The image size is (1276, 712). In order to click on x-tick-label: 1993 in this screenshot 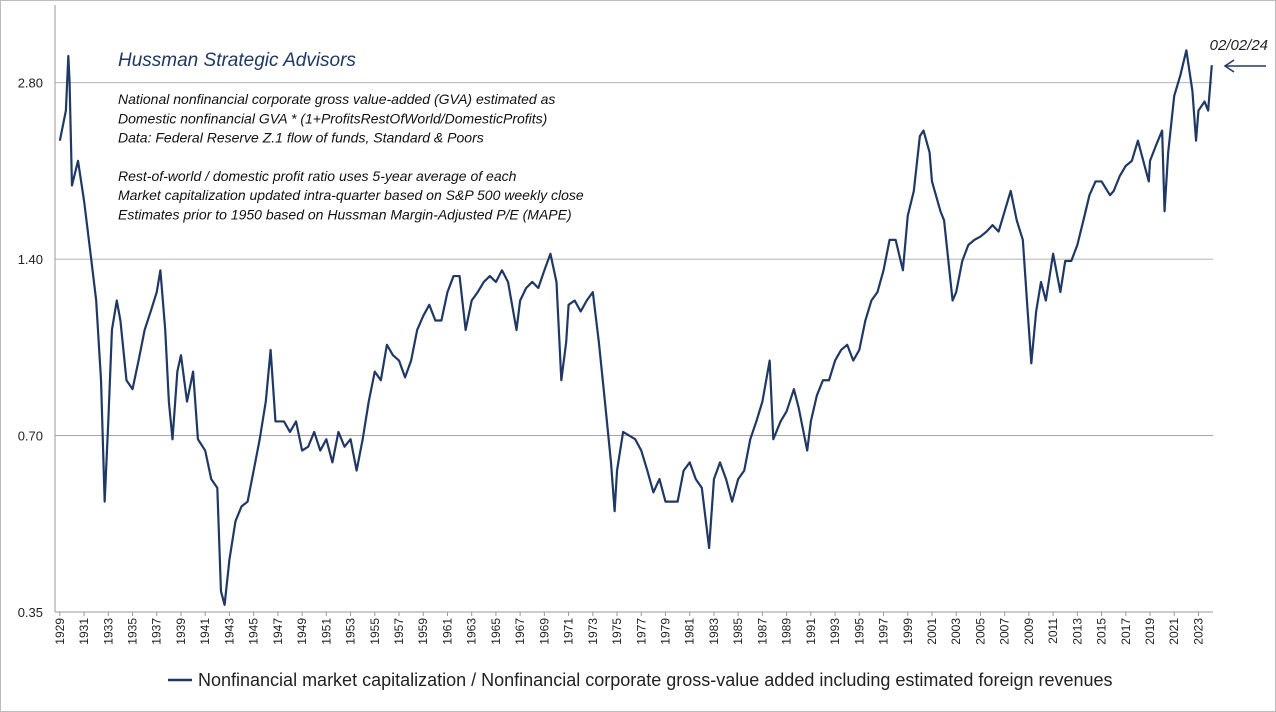, I will do `click(835, 631)`.